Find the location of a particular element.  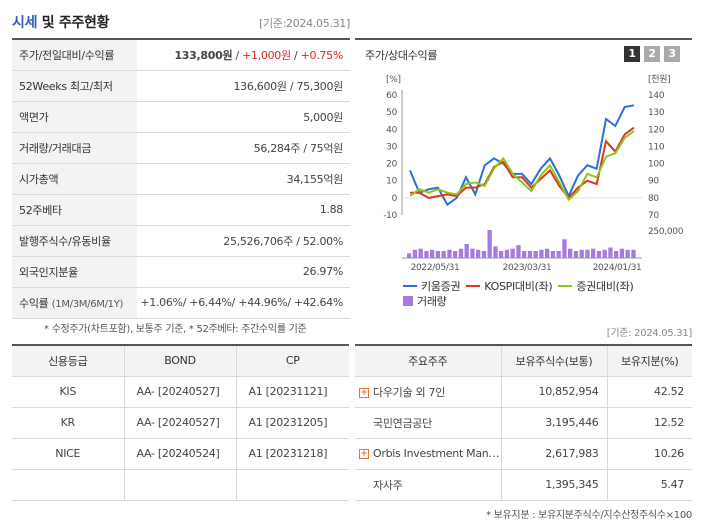

table-row: 발행주식수/유동비율 25,526,706주 / 52.00% is located at coordinates (181, 241).